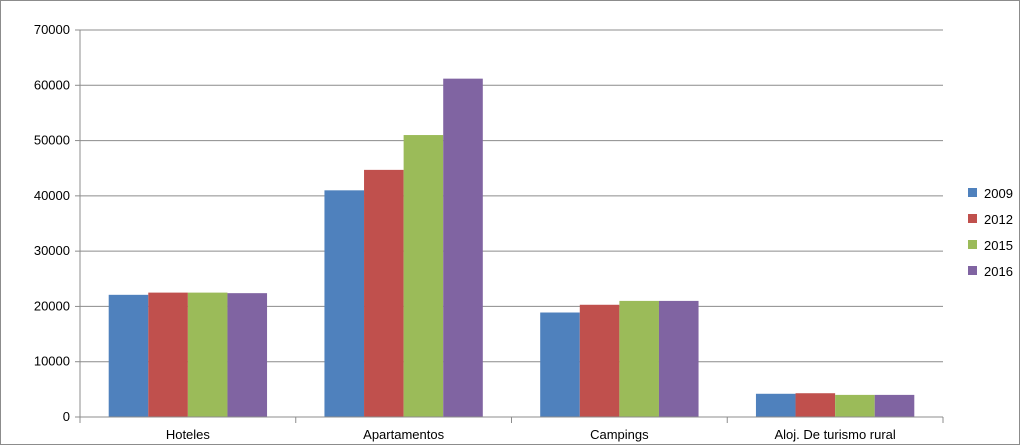  What do you see at coordinates (52, 84) in the screenshot?
I see `y-tick-label: 60000` at bounding box center [52, 84].